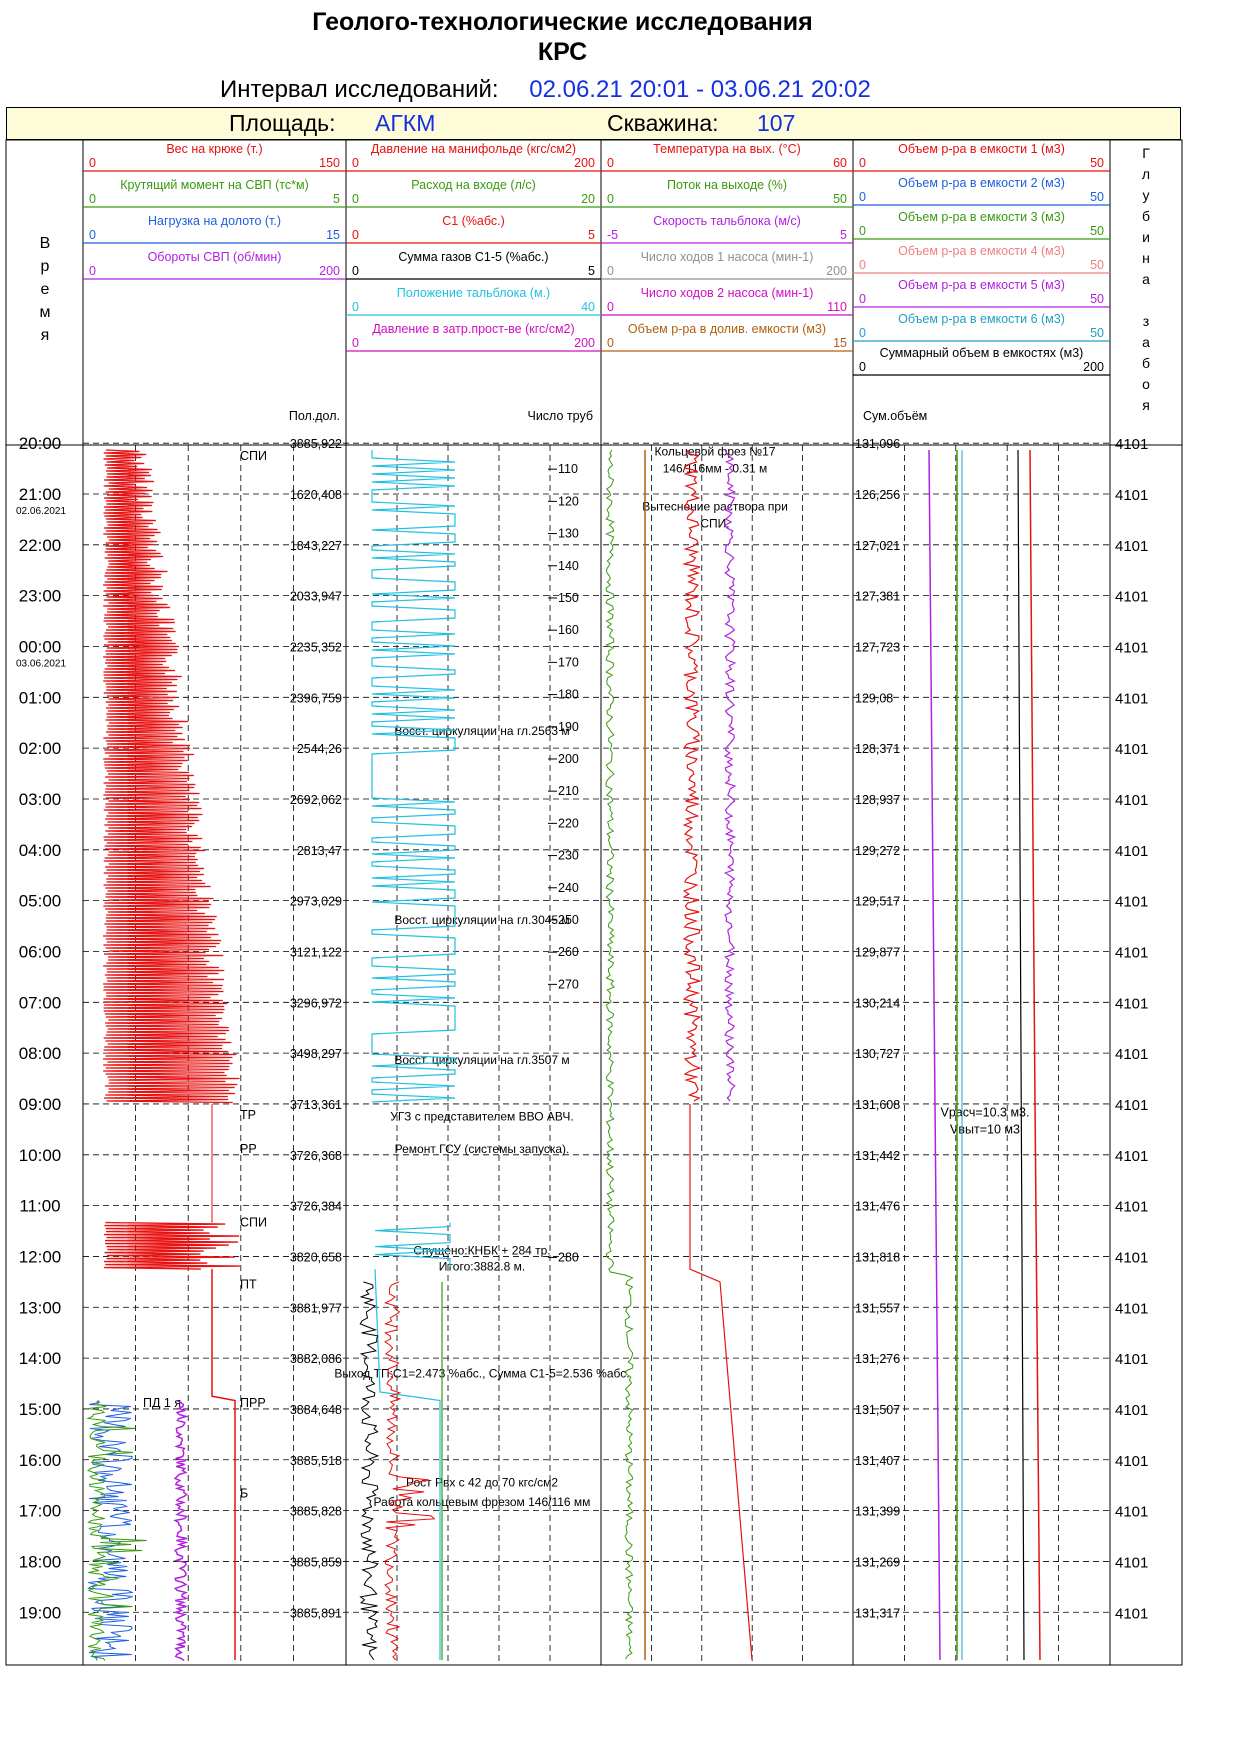 The width and height of the screenshot is (1240, 1754). What do you see at coordinates (1146, 258) in the screenshot?
I see `depth-axis-label-char: н` at bounding box center [1146, 258].